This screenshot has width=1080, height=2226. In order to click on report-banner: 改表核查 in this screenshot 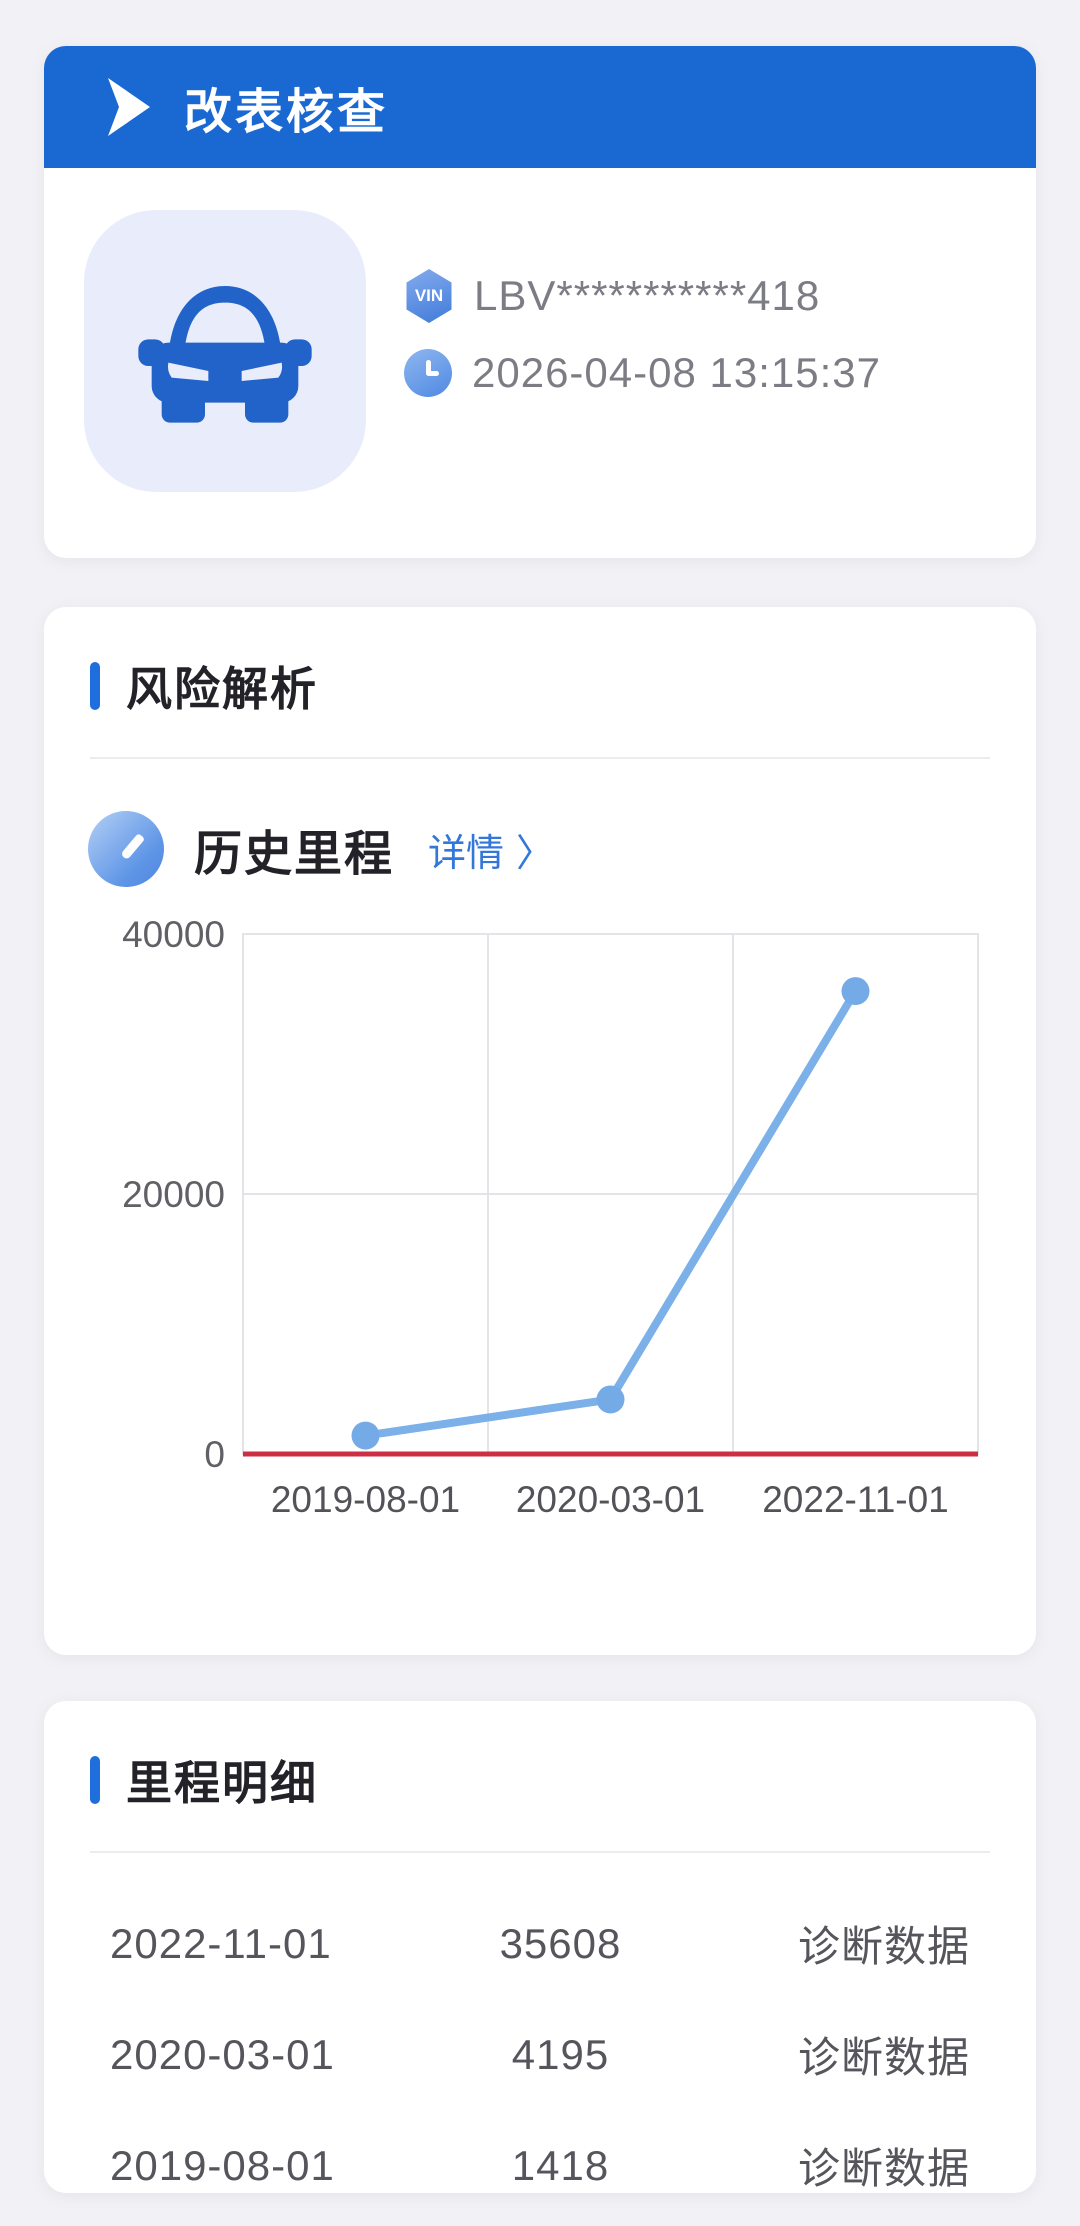, I will do `click(540, 107)`.